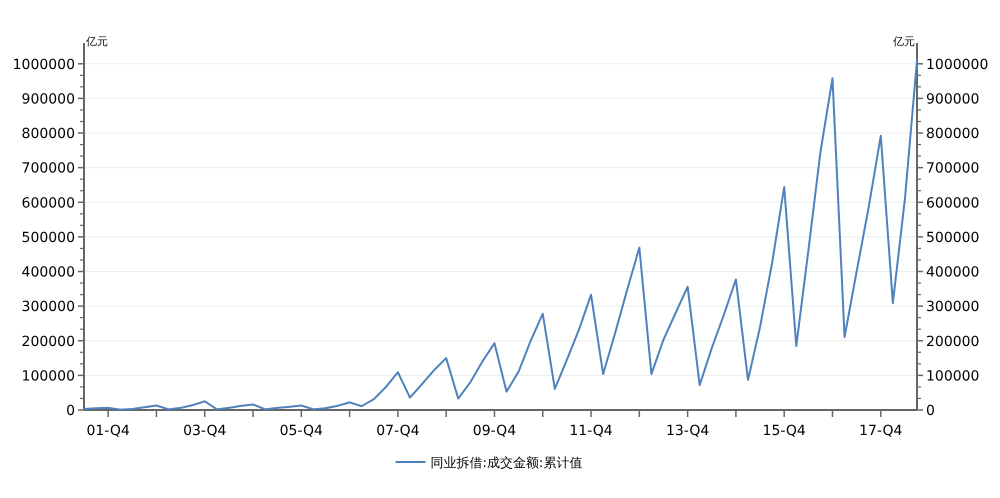  Describe the element at coordinates (48, 168) in the screenshot. I see `y-tick-label: 700000` at that location.